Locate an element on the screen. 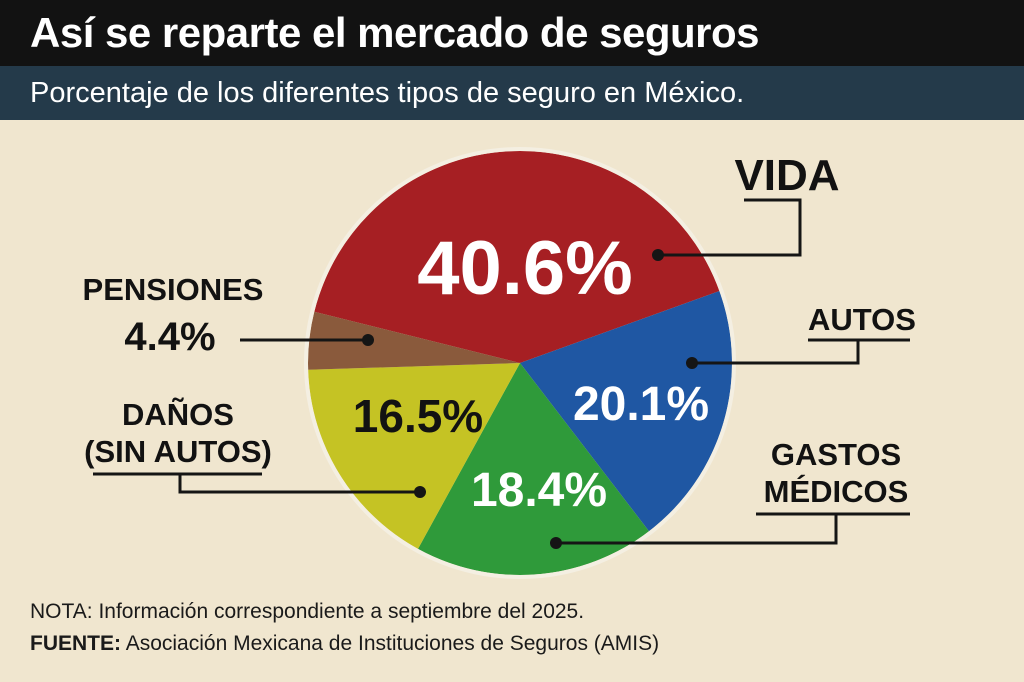  leader-dot-danos is located at coordinates (420, 492).